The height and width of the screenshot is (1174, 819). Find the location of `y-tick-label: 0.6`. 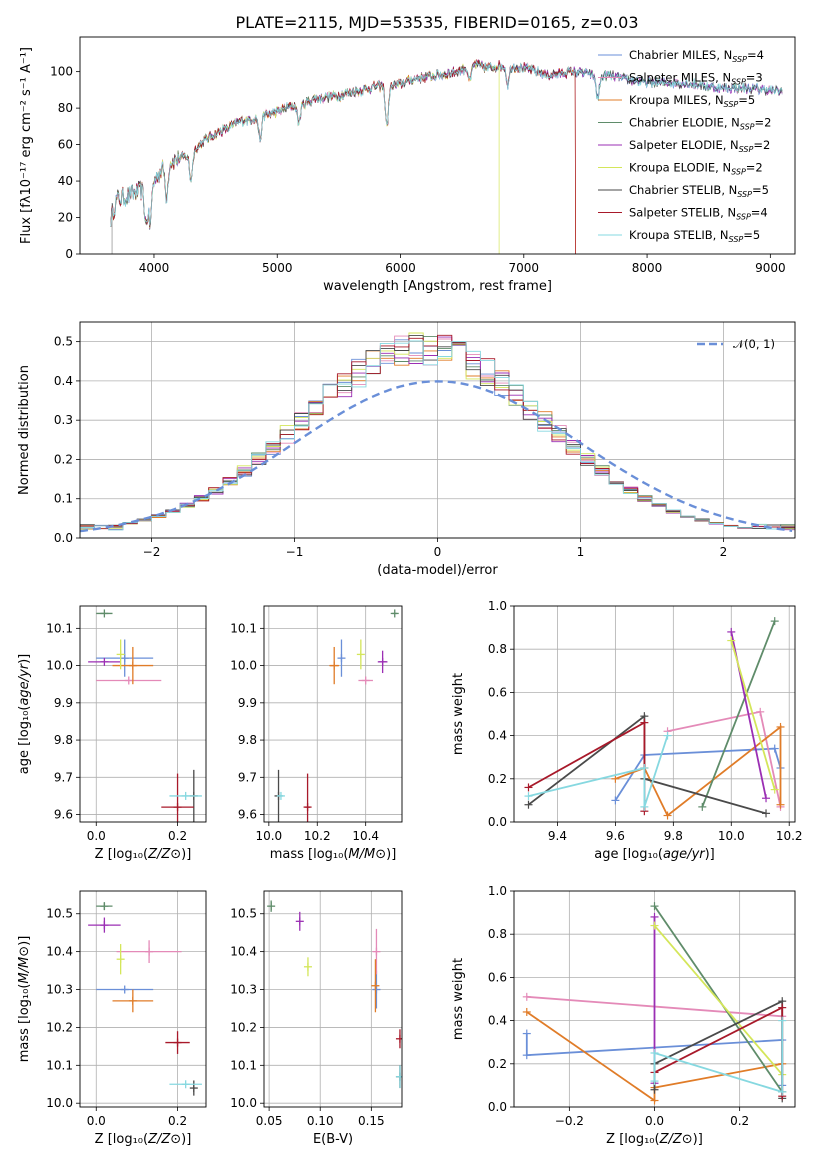

y-tick-label: 0.6 is located at coordinates (497, 692).